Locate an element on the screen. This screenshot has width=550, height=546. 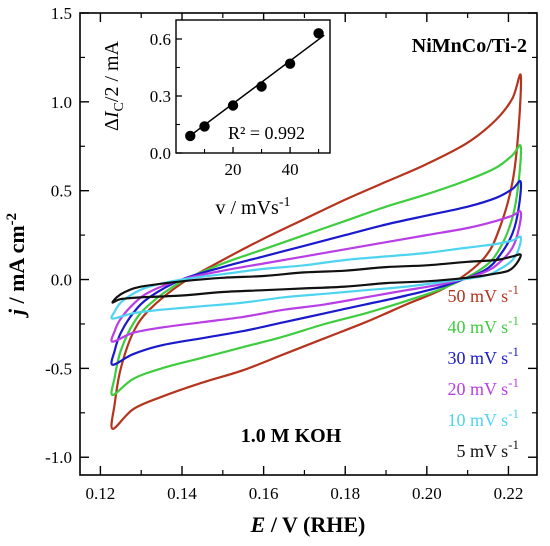
legend-entry-5: 5 mV s-1 is located at coordinates (487, 449).